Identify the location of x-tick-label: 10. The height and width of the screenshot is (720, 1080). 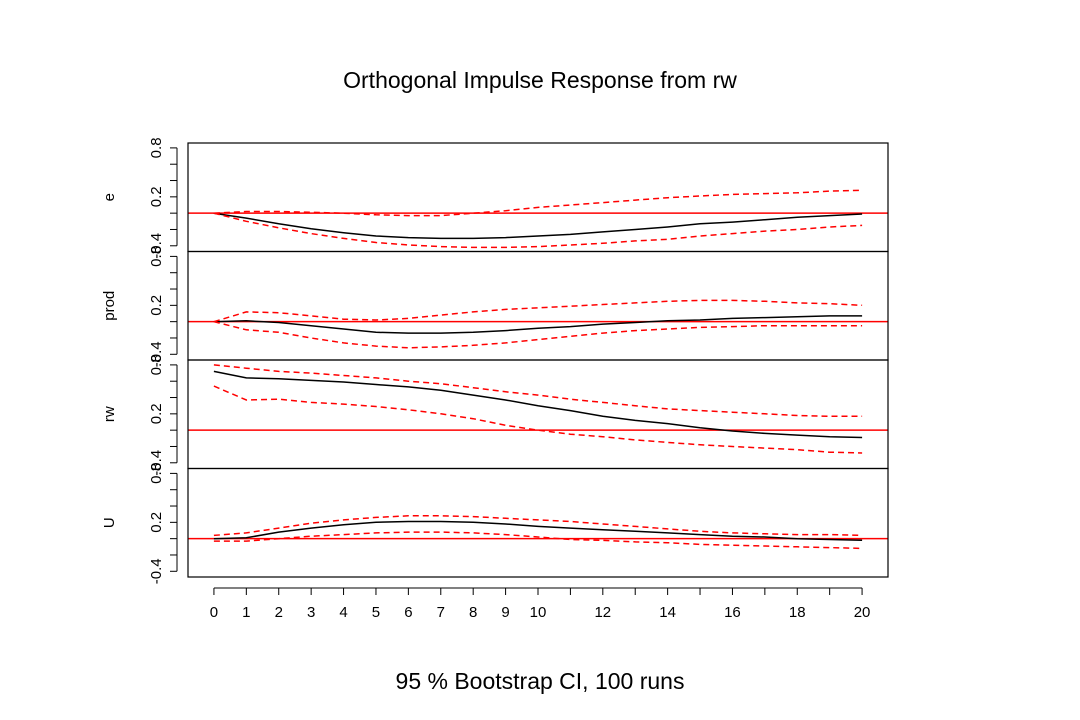
(538, 612).